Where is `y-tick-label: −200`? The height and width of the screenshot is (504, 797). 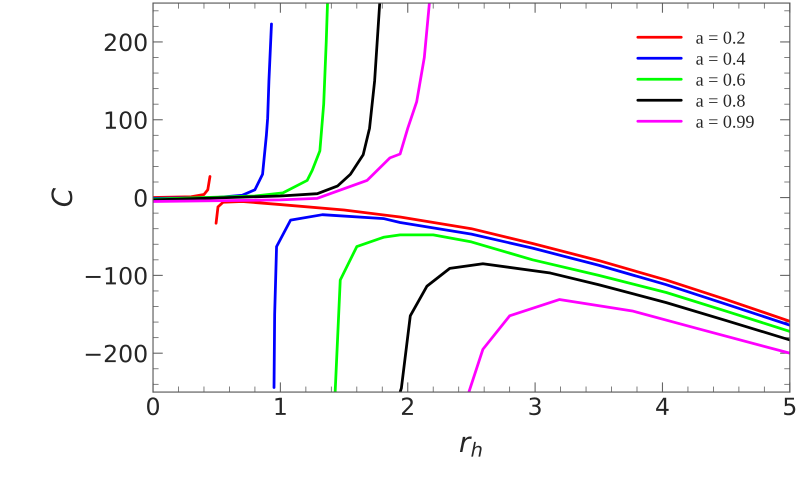 y-tick-label: −200 is located at coordinates (116, 353).